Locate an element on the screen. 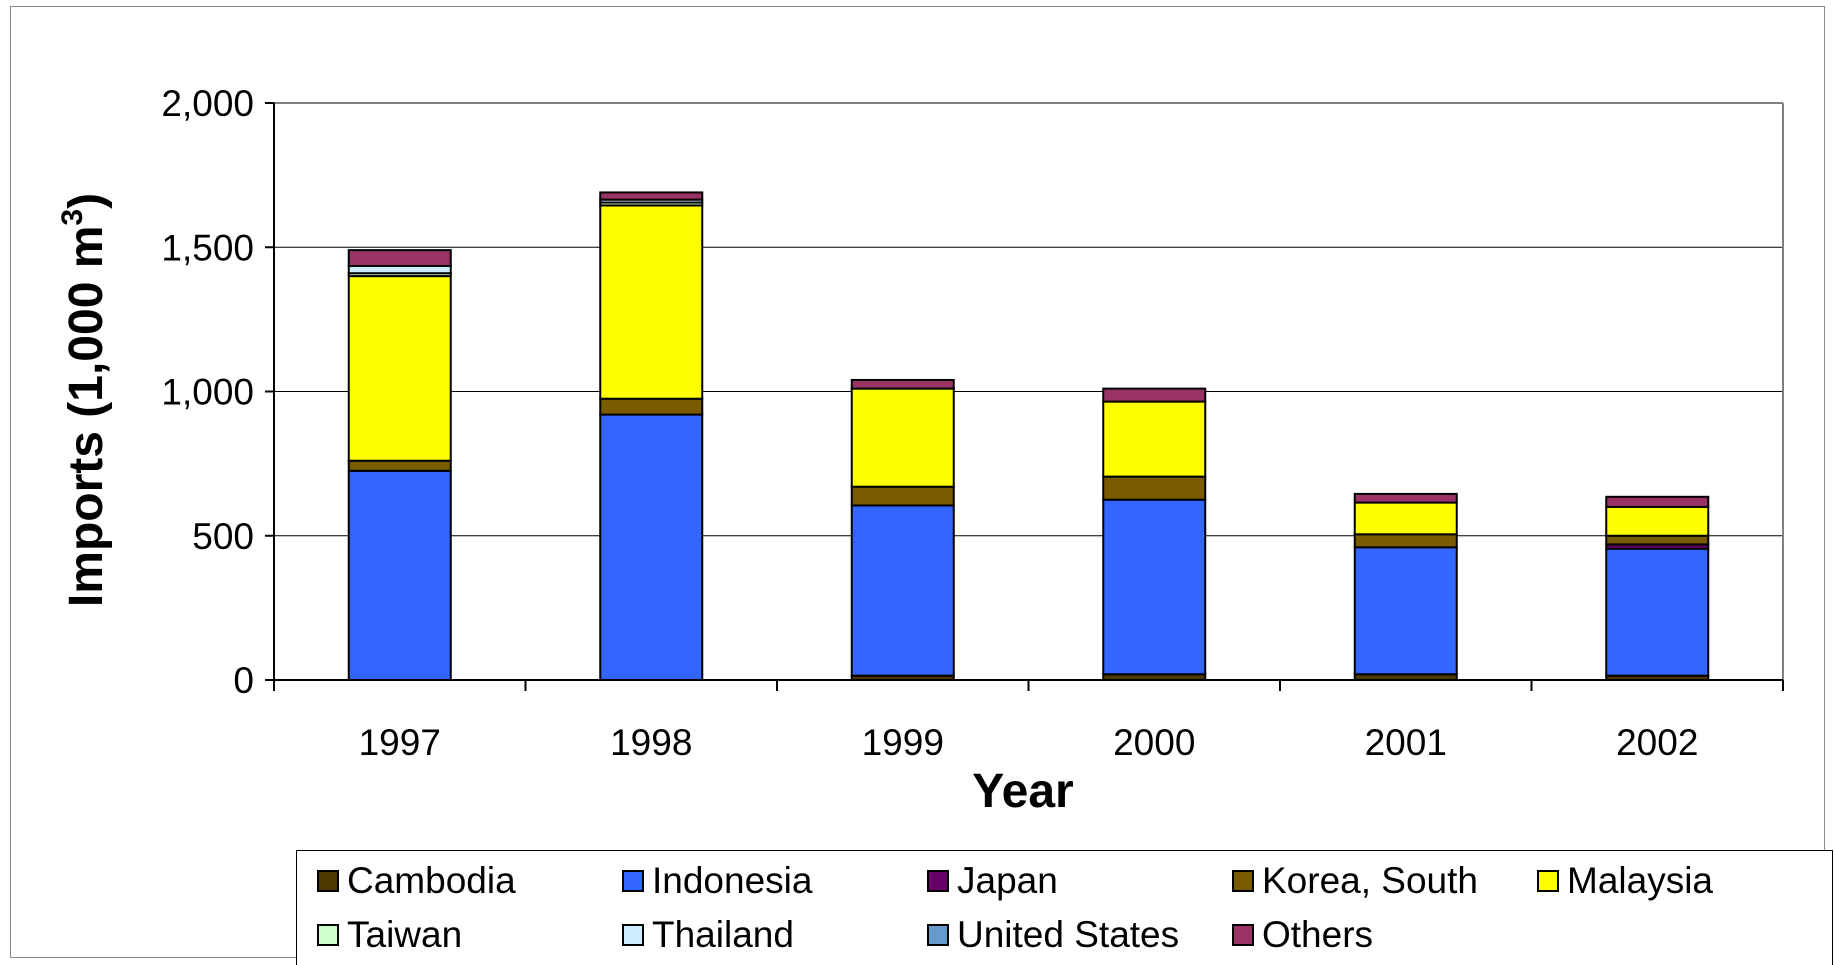 The width and height of the screenshot is (1835, 965). legend-item-korea-south: Korea, South is located at coordinates (1355, 881).